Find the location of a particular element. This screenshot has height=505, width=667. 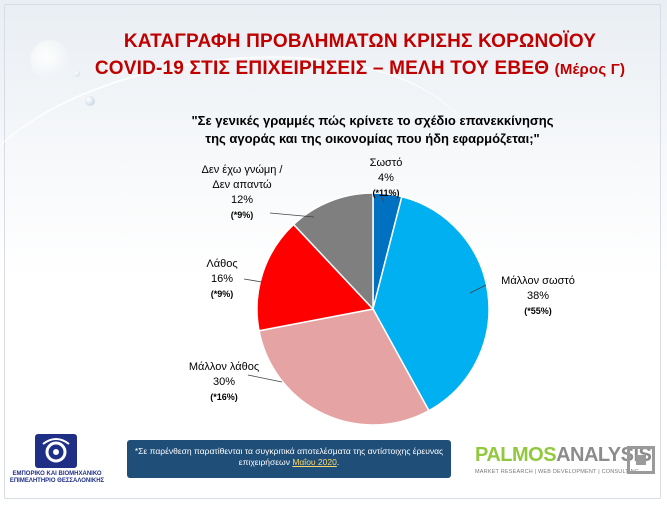

leader-lathos is located at coordinates (253, 280).